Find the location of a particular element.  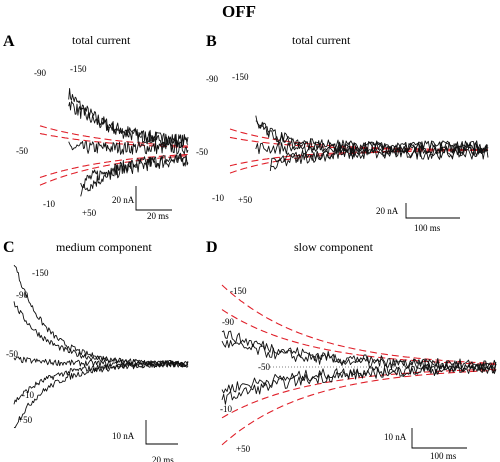

panel-title: slow component is located at coordinates (334, 247).